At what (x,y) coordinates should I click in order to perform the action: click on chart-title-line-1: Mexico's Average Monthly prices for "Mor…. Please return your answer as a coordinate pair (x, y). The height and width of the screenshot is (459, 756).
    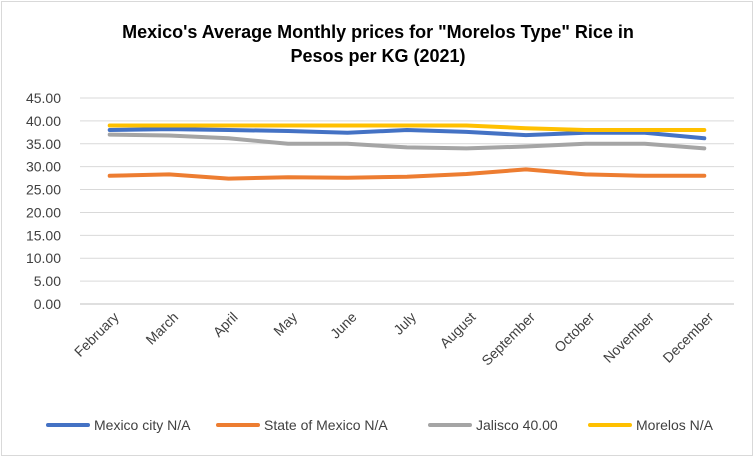
    Looking at the image, I should click on (378, 32).